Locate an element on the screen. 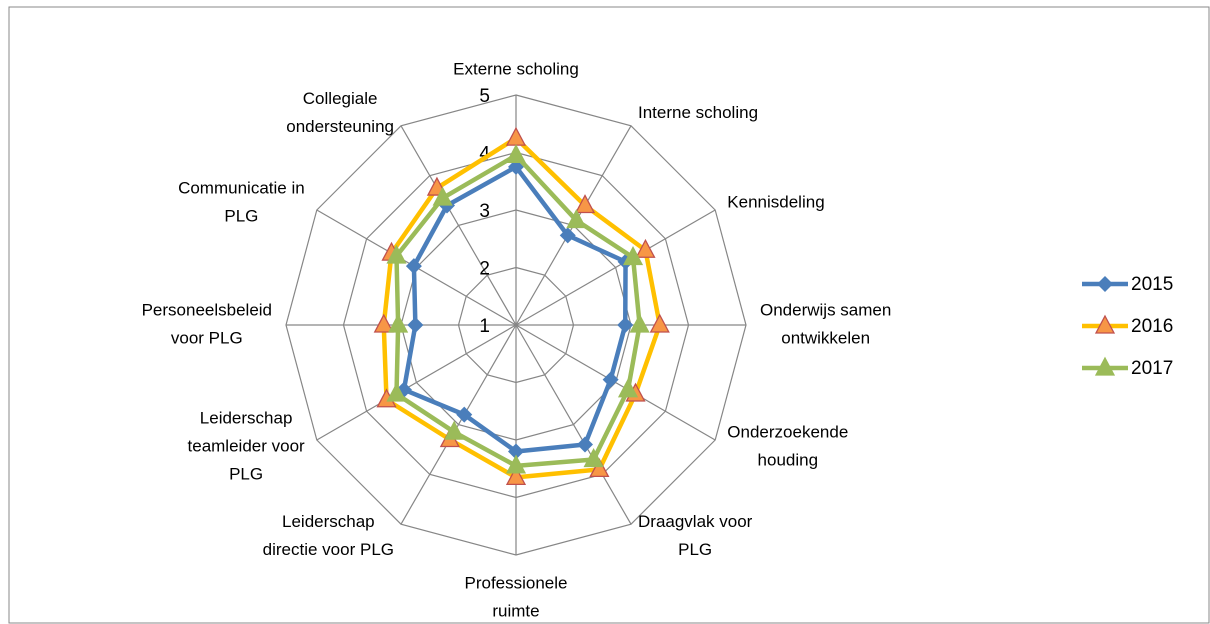 The width and height of the screenshot is (1210, 624). category-label: Draagvlak voor PLG is located at coordinates (695, 535).